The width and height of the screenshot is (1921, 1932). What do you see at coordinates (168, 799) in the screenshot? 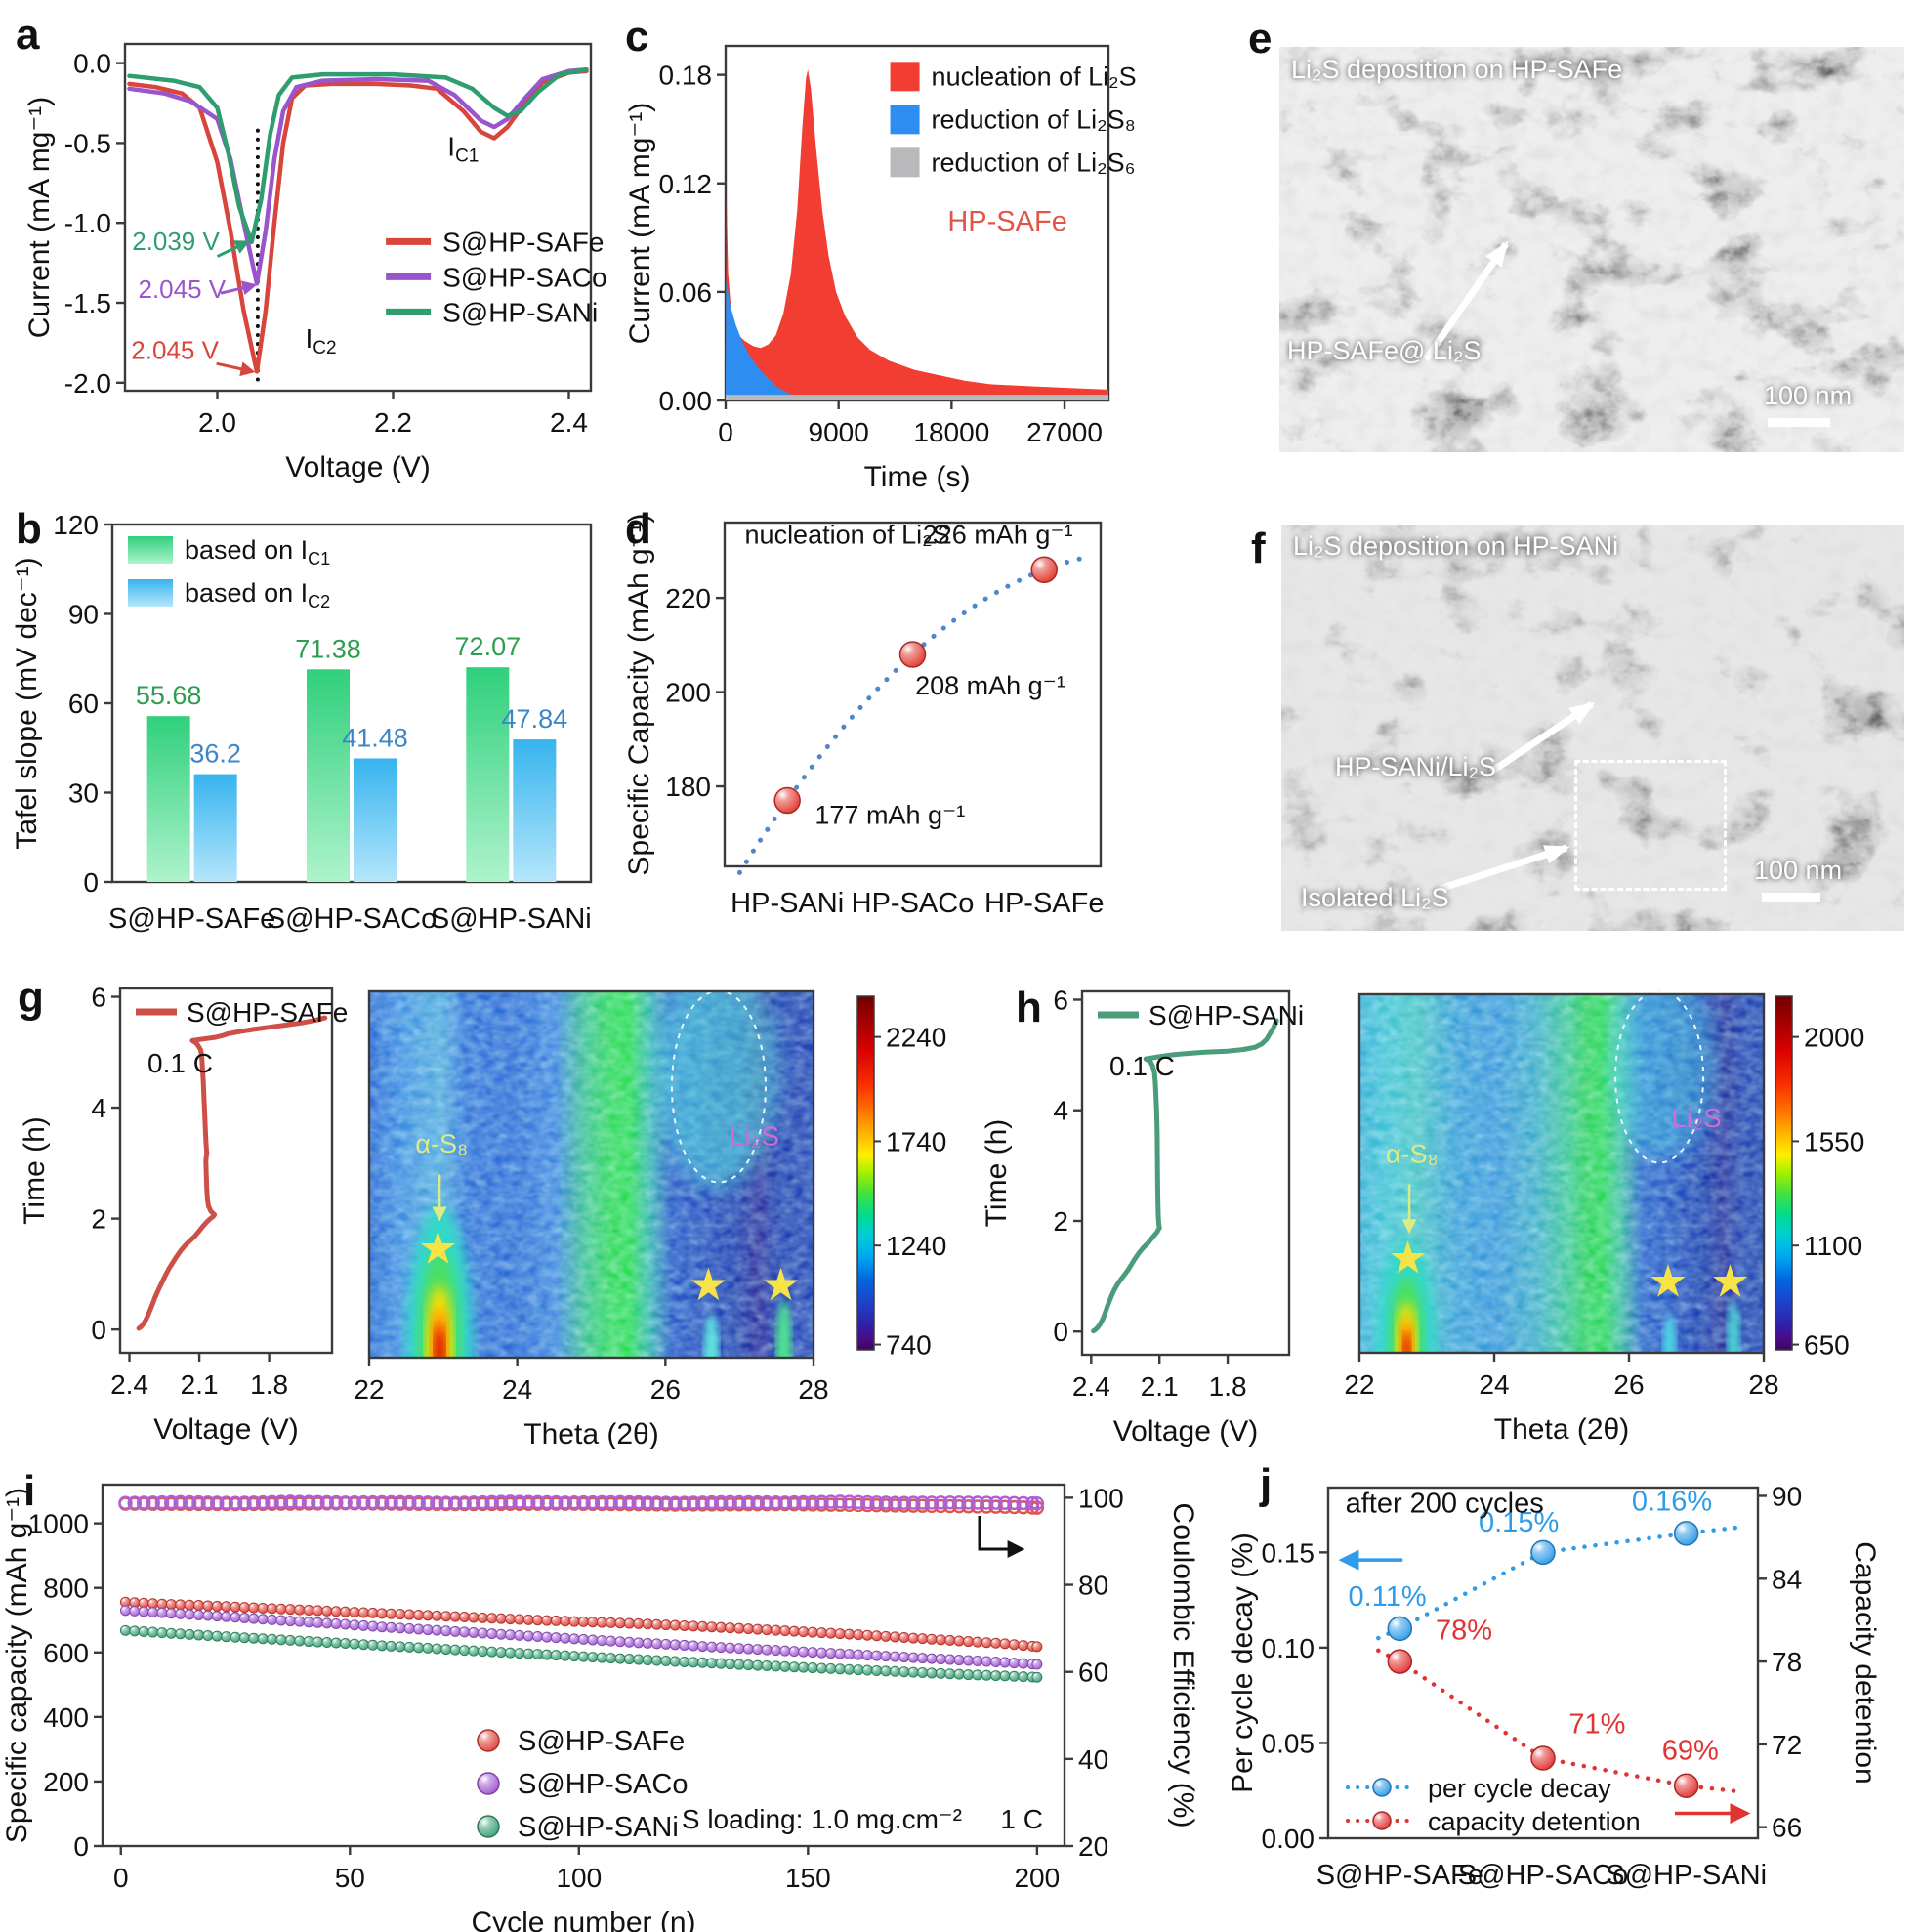
I see `bar` at bounding box center [168, 799].